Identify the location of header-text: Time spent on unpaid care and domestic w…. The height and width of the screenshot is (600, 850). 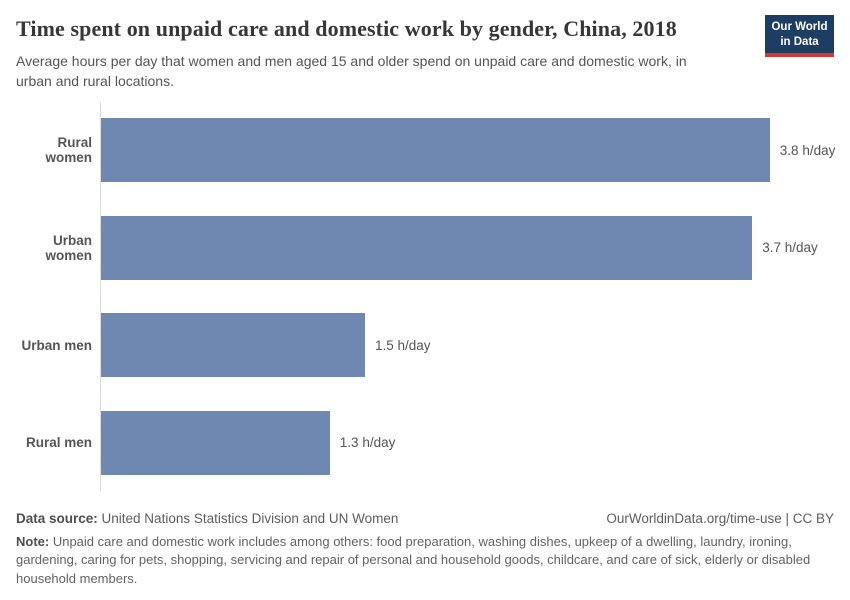
(366, 53).